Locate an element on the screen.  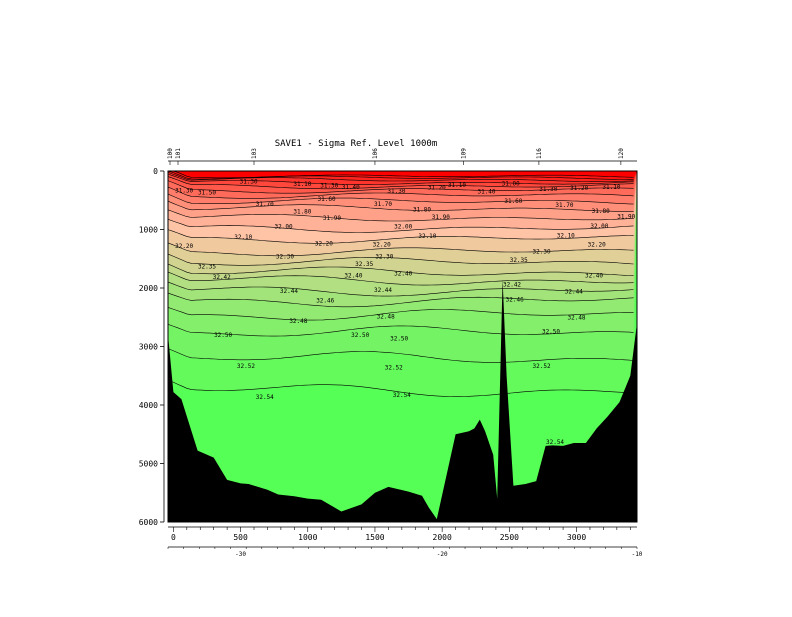
x-tick-label: 0 is located at coordinates (173, 537).